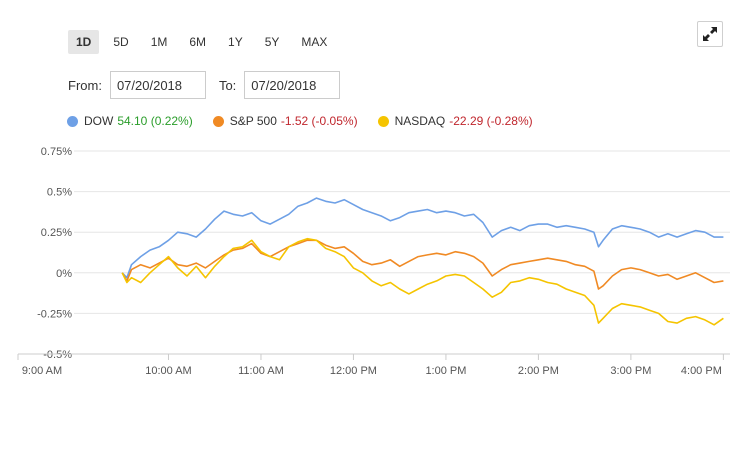  I want to click on range-button-1y: 1Y, so click(235, 42).